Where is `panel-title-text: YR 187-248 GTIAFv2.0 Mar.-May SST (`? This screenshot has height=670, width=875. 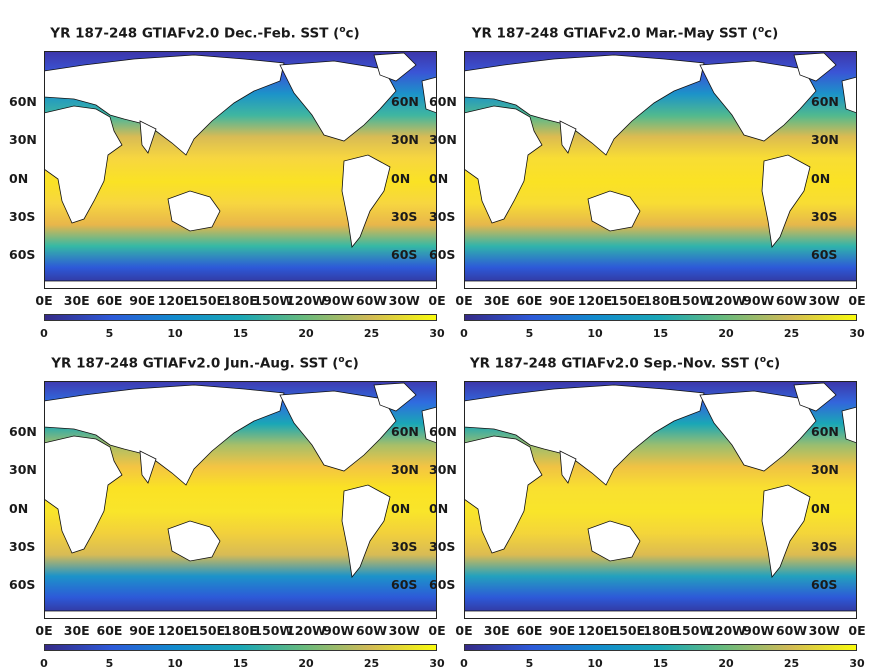 panel-title-text: YR 187-248 GTIAFv2.0 Mar.-May SST ( is located at coordinates (614, 33).